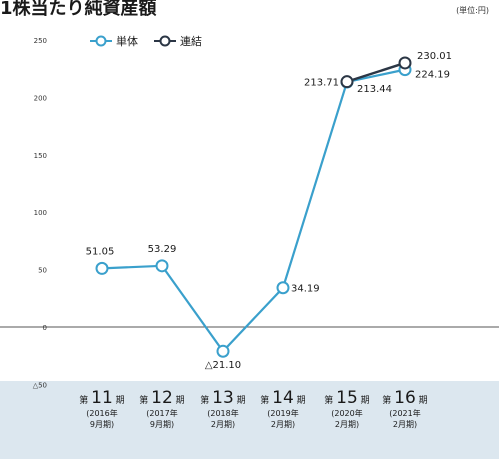  What do you see at coordinates (114, 41) in the screenshot?
I see `legend-item-single: 単体` at bounding box center [114, 41].